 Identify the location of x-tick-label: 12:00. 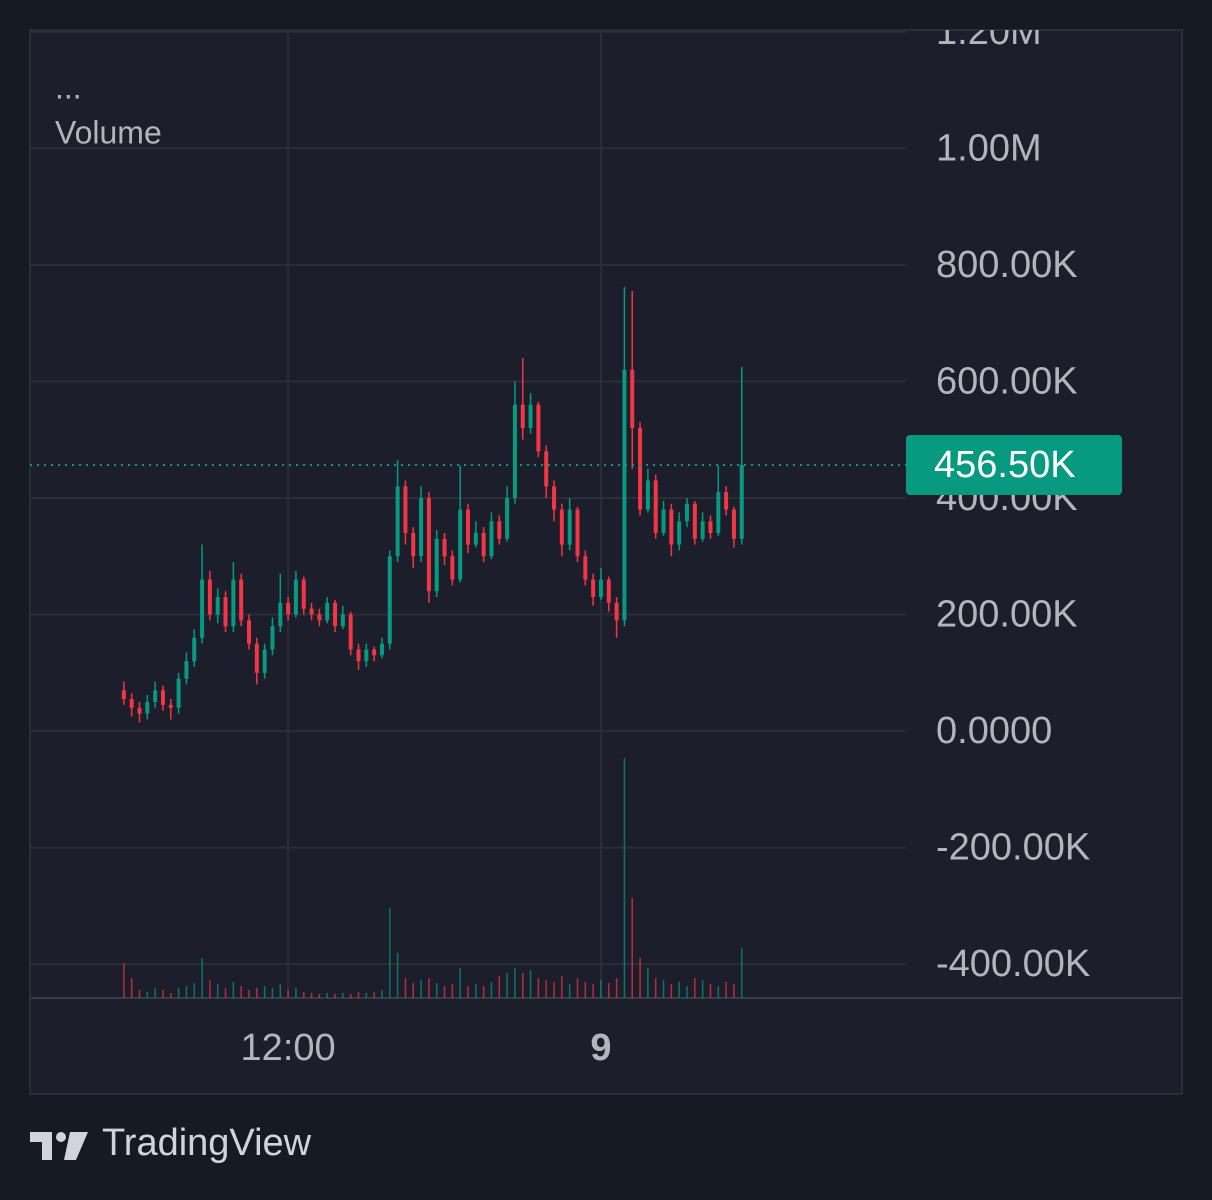
(288, 1048).